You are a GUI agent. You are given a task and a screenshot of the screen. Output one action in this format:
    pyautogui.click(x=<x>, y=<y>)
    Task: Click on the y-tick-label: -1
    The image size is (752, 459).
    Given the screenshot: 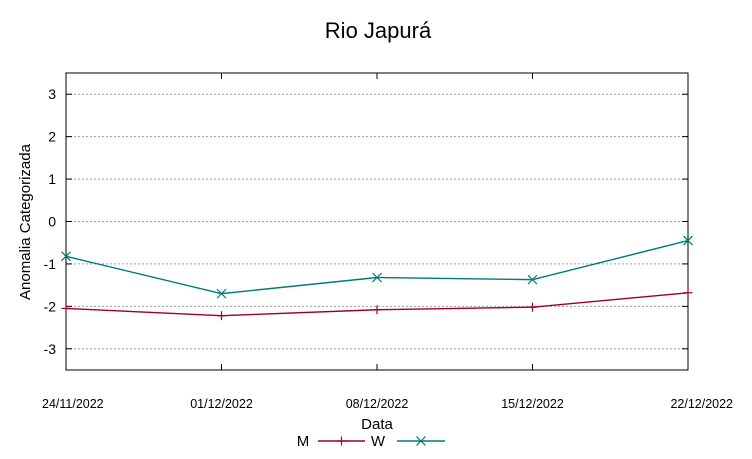 What is the action you would take?
    pyautogui.click(x=50, y=264)
    